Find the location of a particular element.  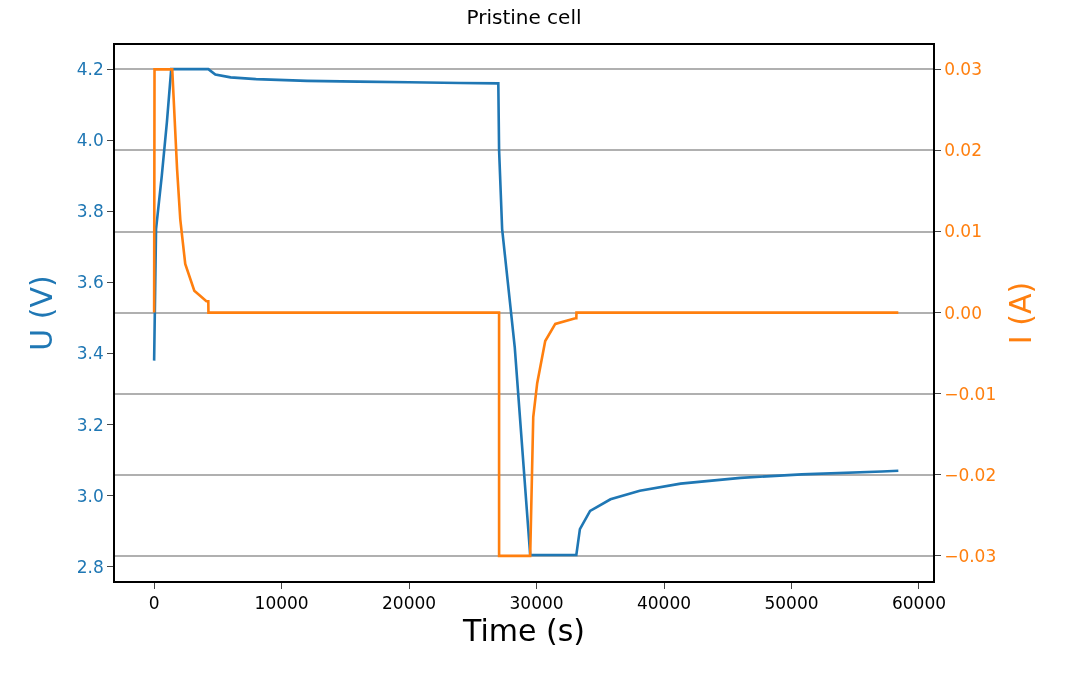

y-tick-label: 4.0 is located at coordinates (90, 140).